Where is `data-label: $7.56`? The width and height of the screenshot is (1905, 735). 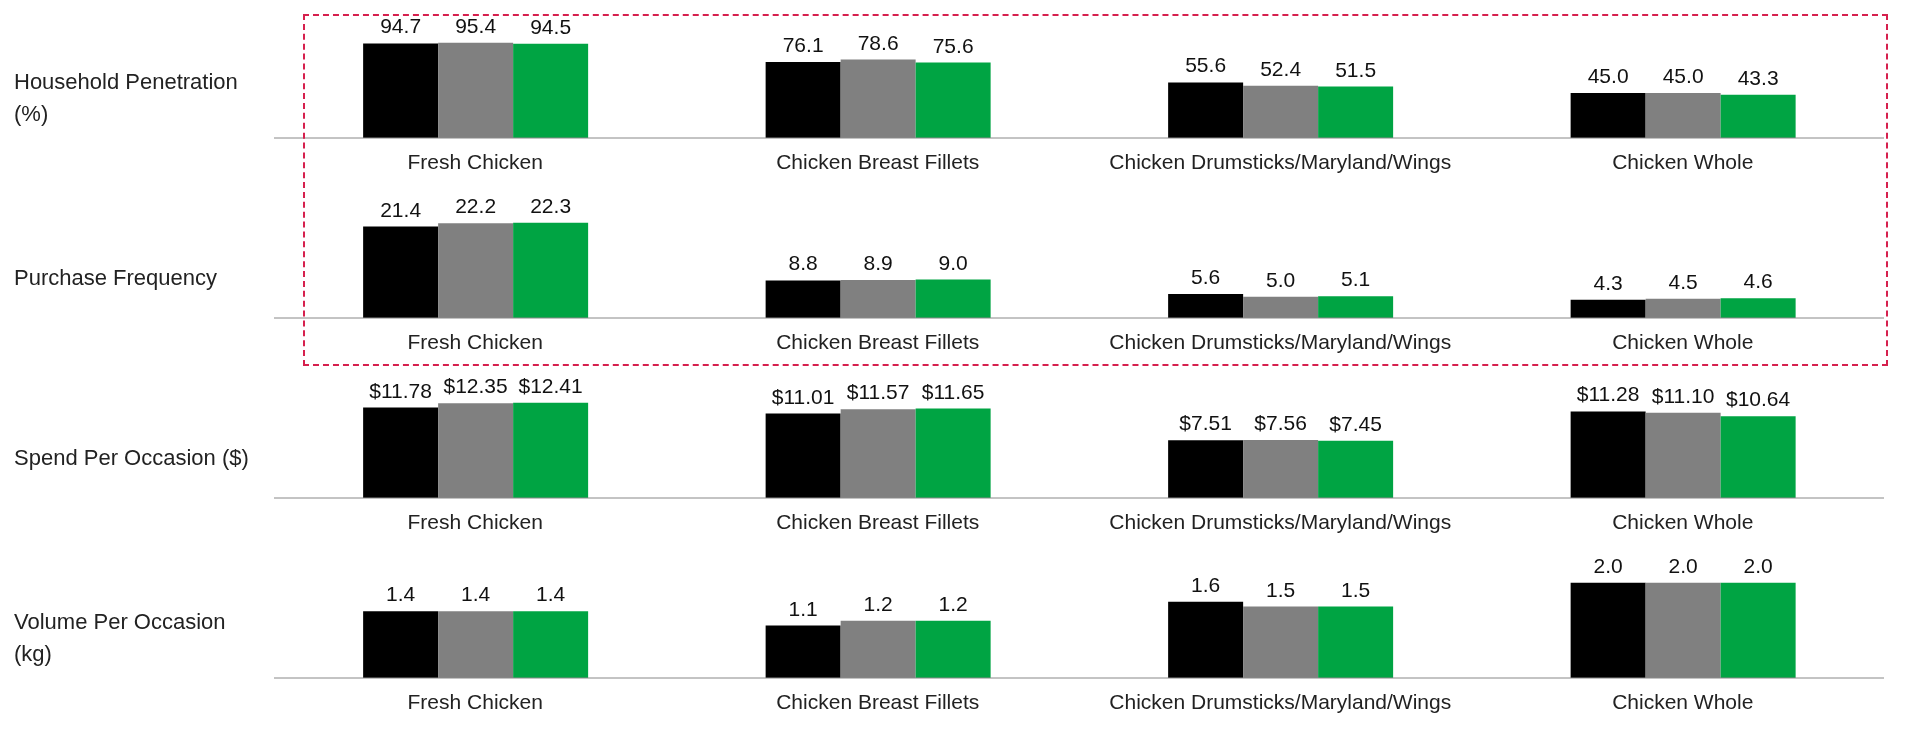 data-label: $7.56 is located at coordinates (1280, 422).